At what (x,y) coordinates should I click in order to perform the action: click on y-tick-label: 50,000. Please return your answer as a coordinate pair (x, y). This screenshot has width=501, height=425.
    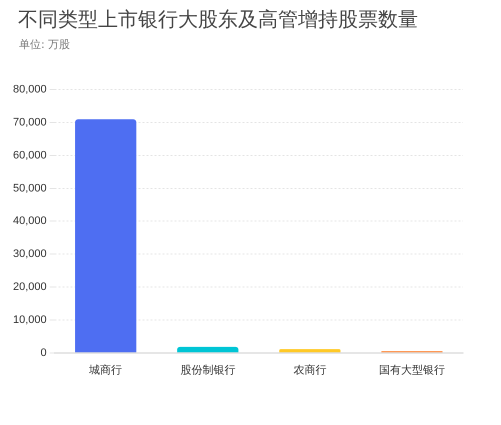
    Looking at the image, I should click on (29, 188).